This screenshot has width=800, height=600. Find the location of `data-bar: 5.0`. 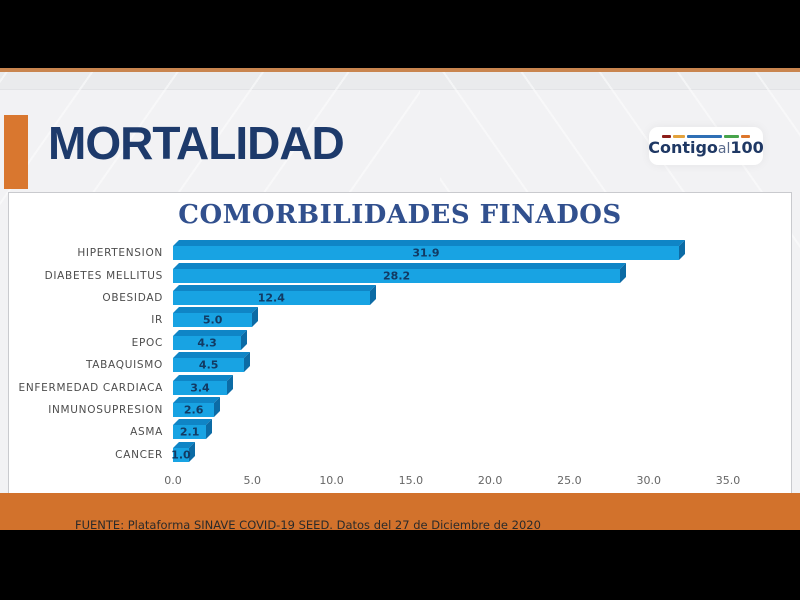

data-bar: 5.0 is located at coordinates (213, 320).